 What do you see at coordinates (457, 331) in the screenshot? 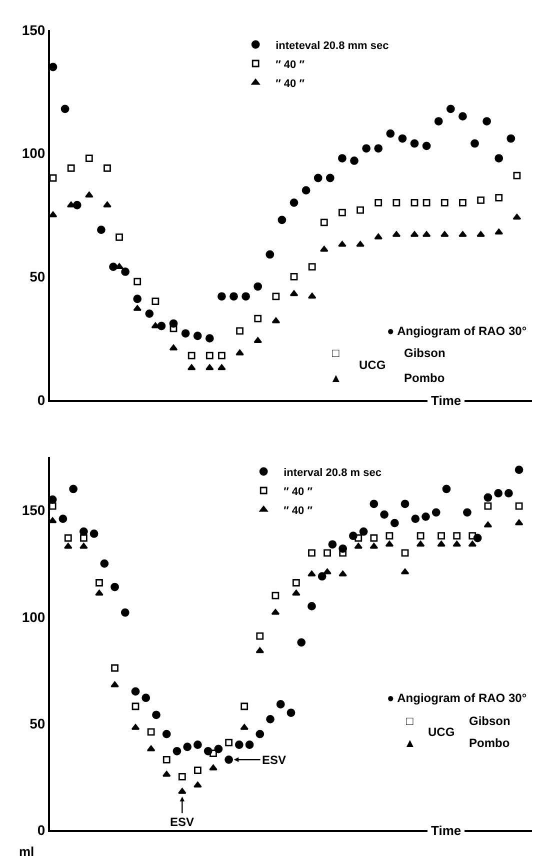
I see `annotation: ● Angiogram of RAO 30°` at bounding box center [457, 331].